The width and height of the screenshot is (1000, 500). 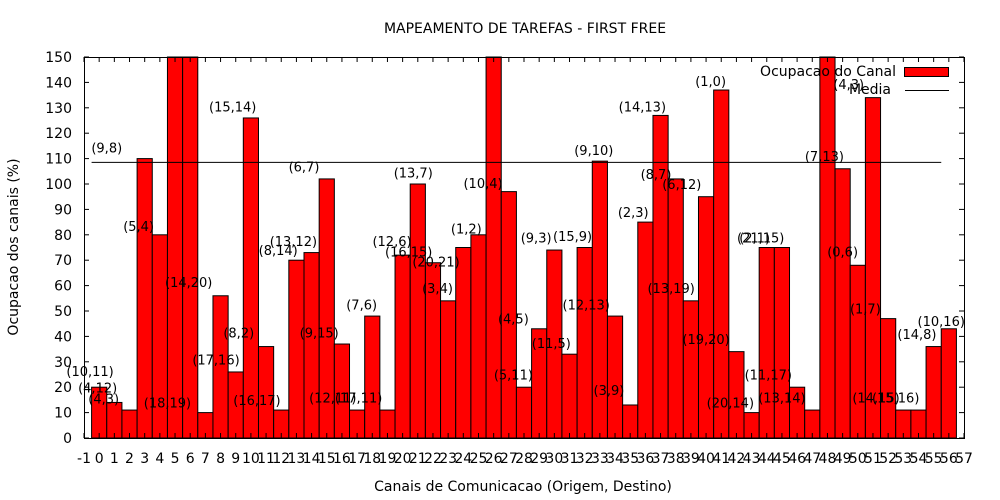 I want to click on x-tick-label: 50, so click(x=858, y=459).